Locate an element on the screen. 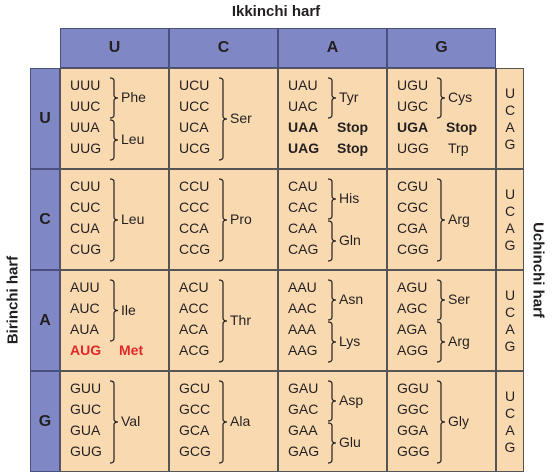  codon: UAG is located at coordinates (304, 148).